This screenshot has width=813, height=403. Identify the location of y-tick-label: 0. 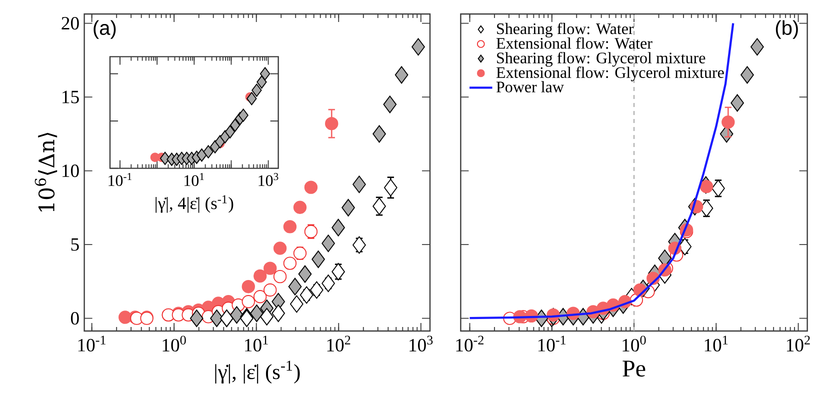
(74, 318).